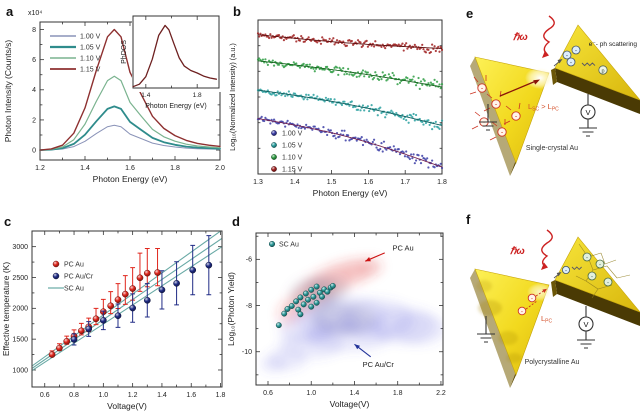  Describe the element at coordinates (34, 30) in the screenshot. I see `svg-text: 8` at that location.